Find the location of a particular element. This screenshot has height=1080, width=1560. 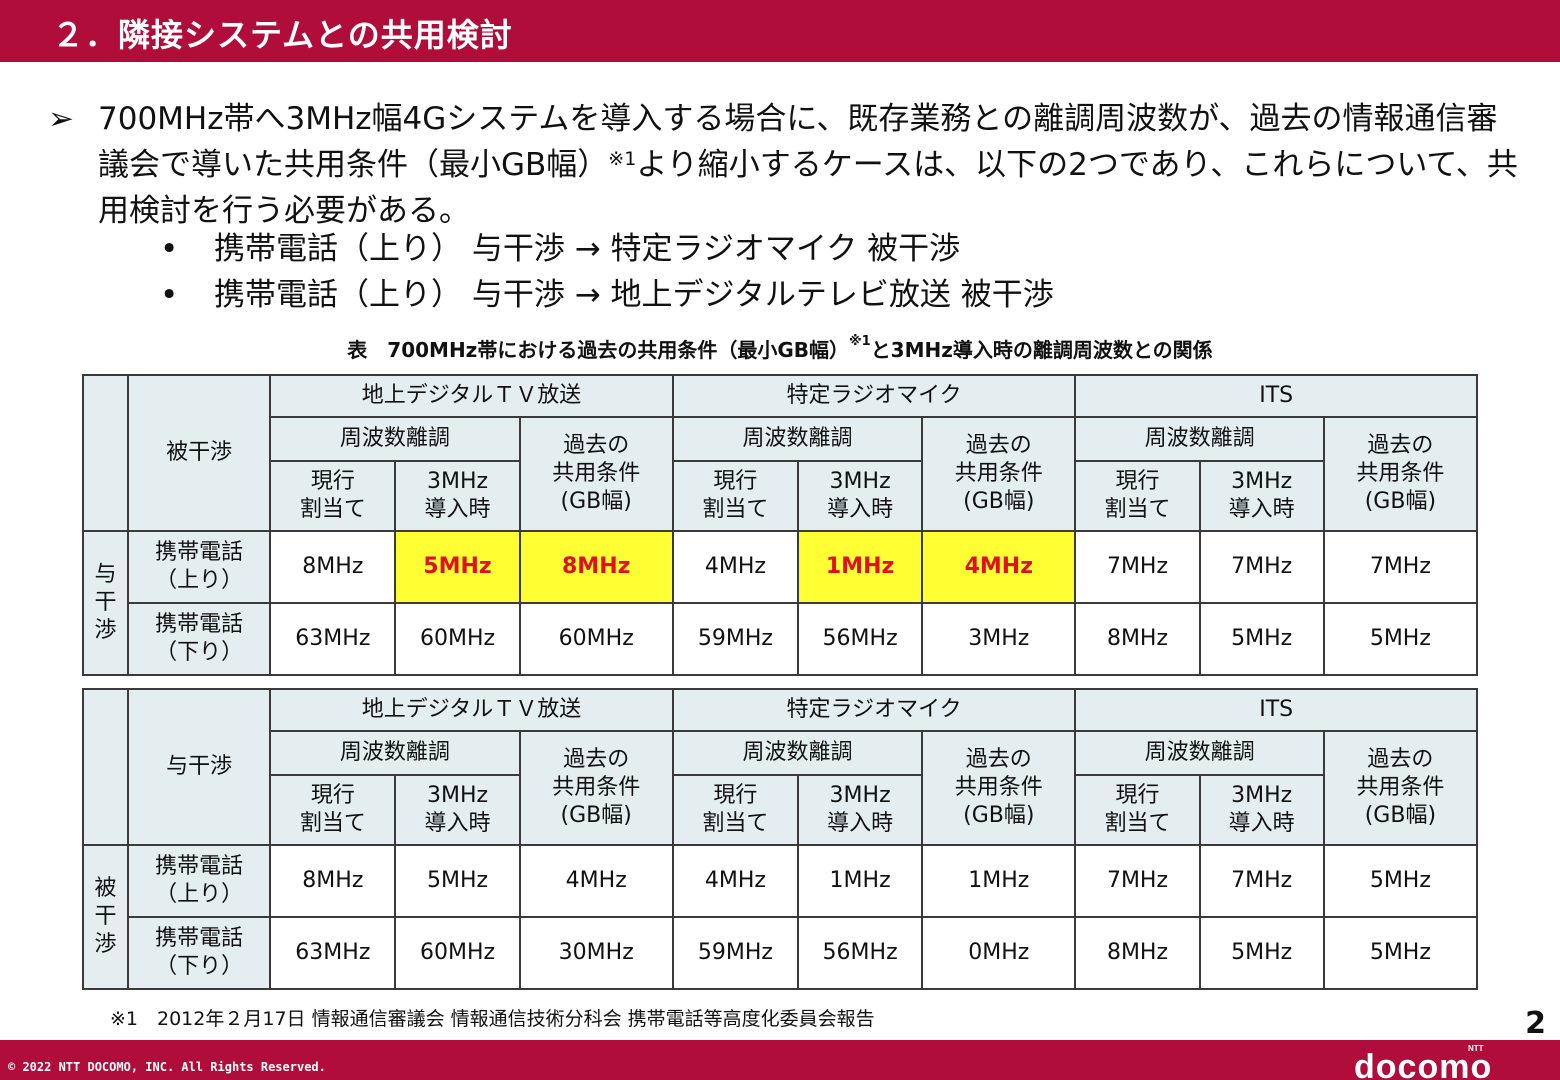

bullet-item: • 携帯電話（上り） 与干渉 → 地上デジタルテレビ放送 被干渉 is located at coordinates (607, 295).